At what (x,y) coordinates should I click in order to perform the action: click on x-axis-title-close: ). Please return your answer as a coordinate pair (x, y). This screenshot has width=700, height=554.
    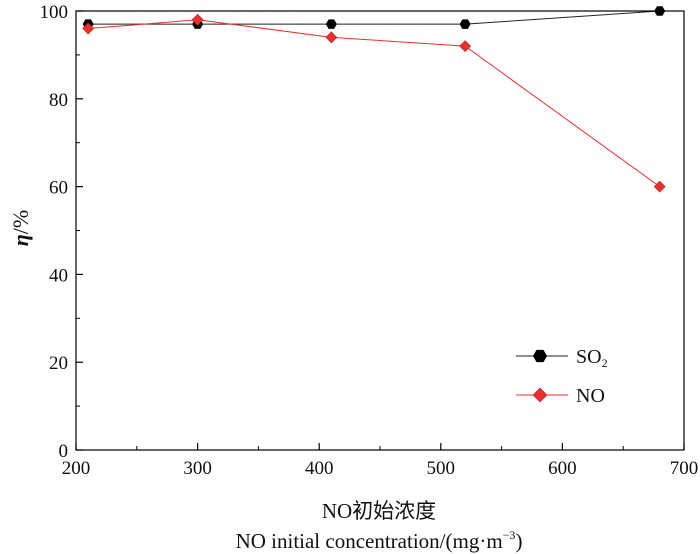
    Looking at the image, I should click on (518, 541).